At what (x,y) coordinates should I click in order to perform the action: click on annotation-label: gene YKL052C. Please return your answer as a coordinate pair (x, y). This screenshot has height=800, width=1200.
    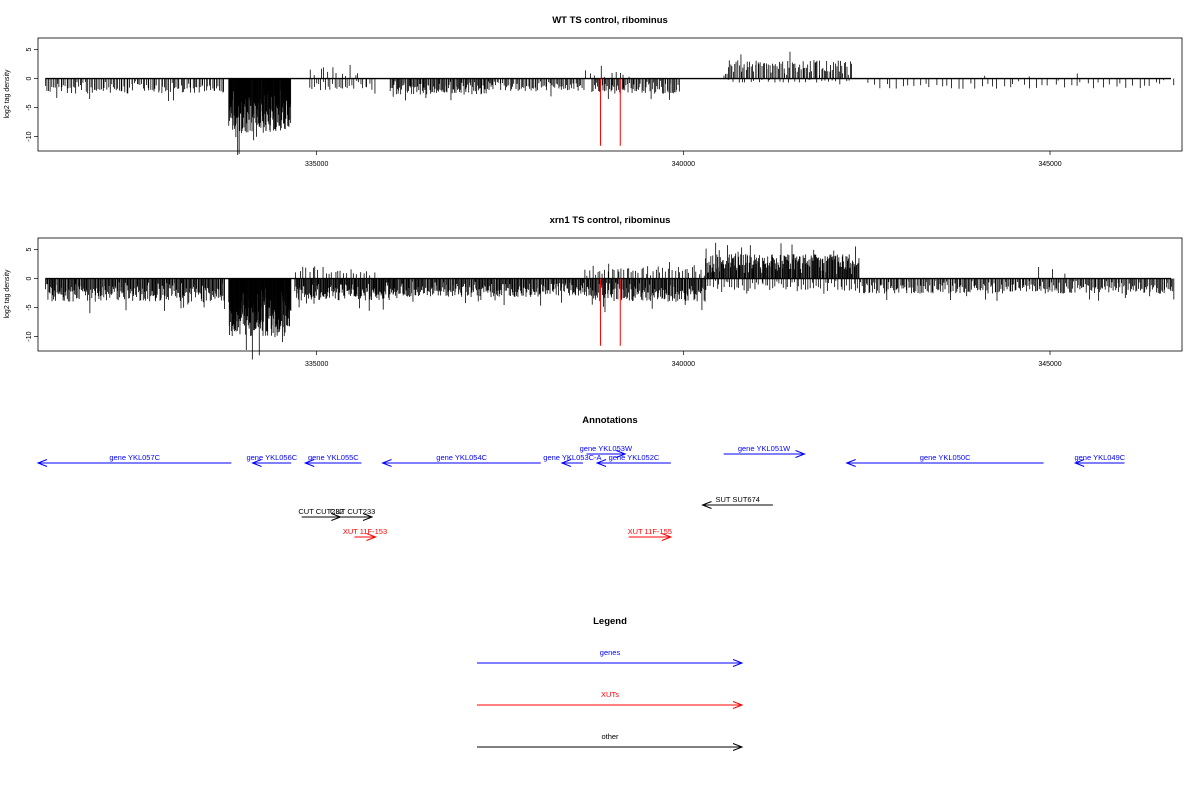
    Looking at the image, I should click on (634, 457).